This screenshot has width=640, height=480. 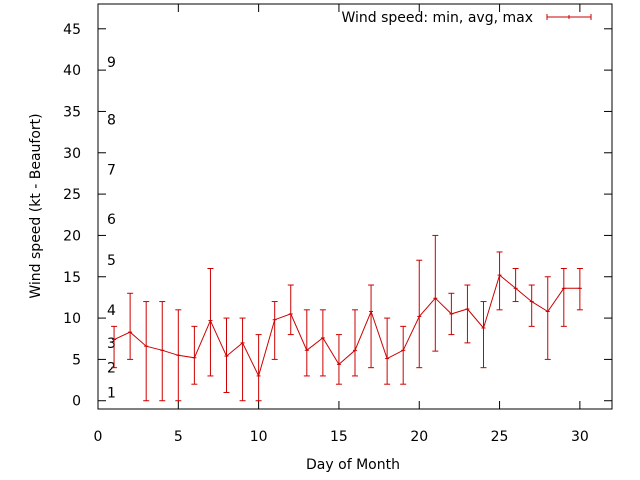 I want to click on y-tick-label: 35, so click(x=72, y=112).